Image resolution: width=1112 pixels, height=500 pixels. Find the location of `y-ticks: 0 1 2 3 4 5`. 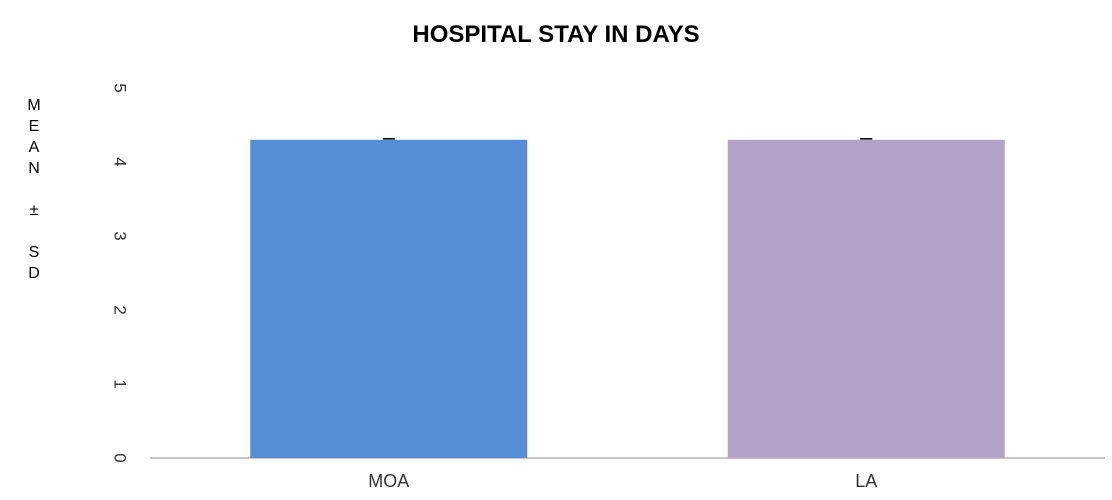

y-ticks: 0 1 2 3 4 5 is located at coordinates (120, 272).